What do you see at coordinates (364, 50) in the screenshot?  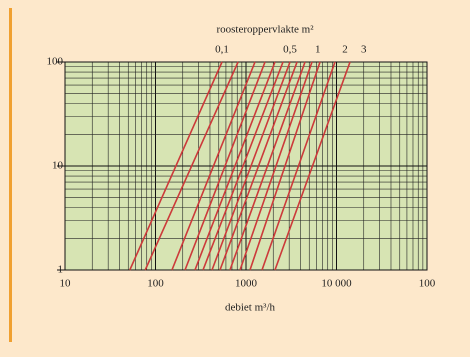 I see `annotation: 3` at bounding box center [364, 50].